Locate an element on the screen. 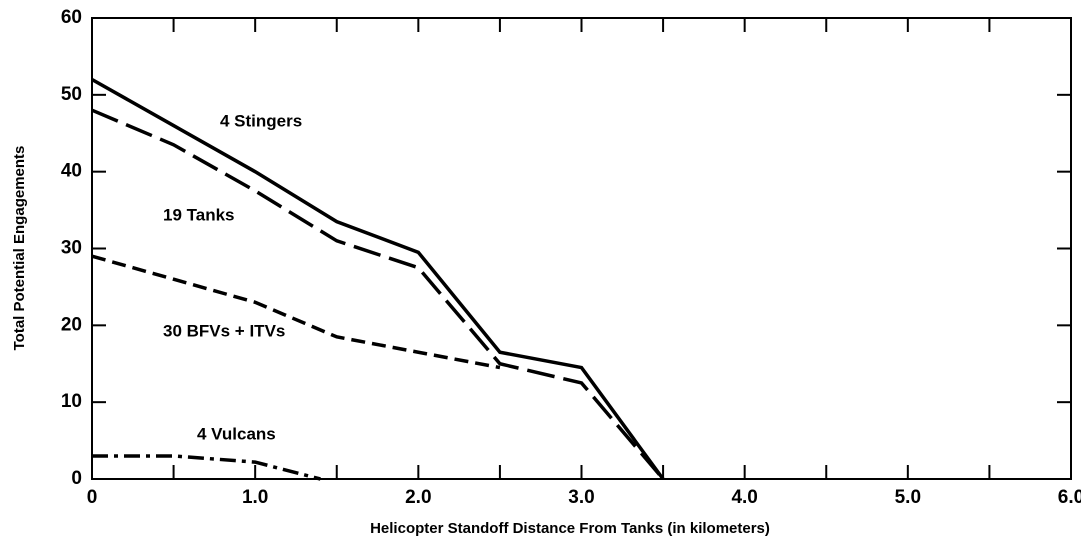 The image size is (1081, 539). series-label: 30 BFVs + ITVs is located at coordinates (224, 330).